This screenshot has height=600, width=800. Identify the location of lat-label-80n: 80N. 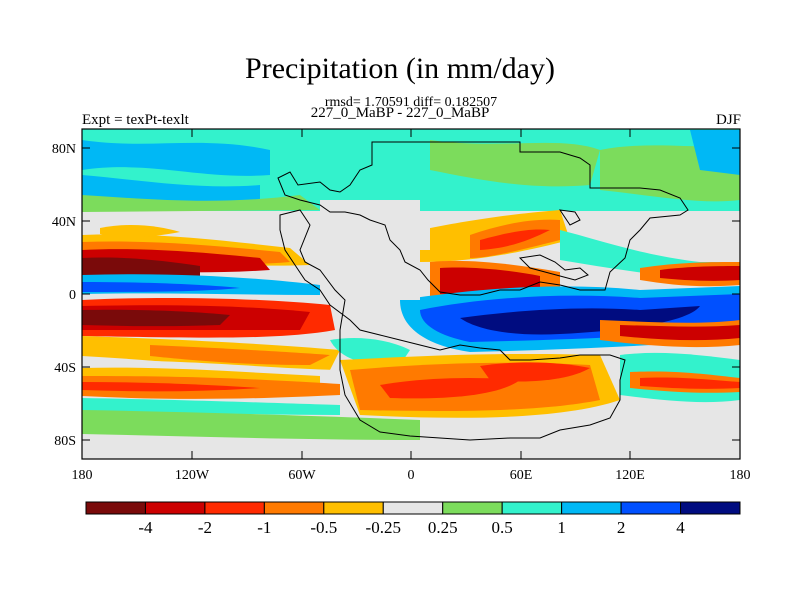
(64, 149).